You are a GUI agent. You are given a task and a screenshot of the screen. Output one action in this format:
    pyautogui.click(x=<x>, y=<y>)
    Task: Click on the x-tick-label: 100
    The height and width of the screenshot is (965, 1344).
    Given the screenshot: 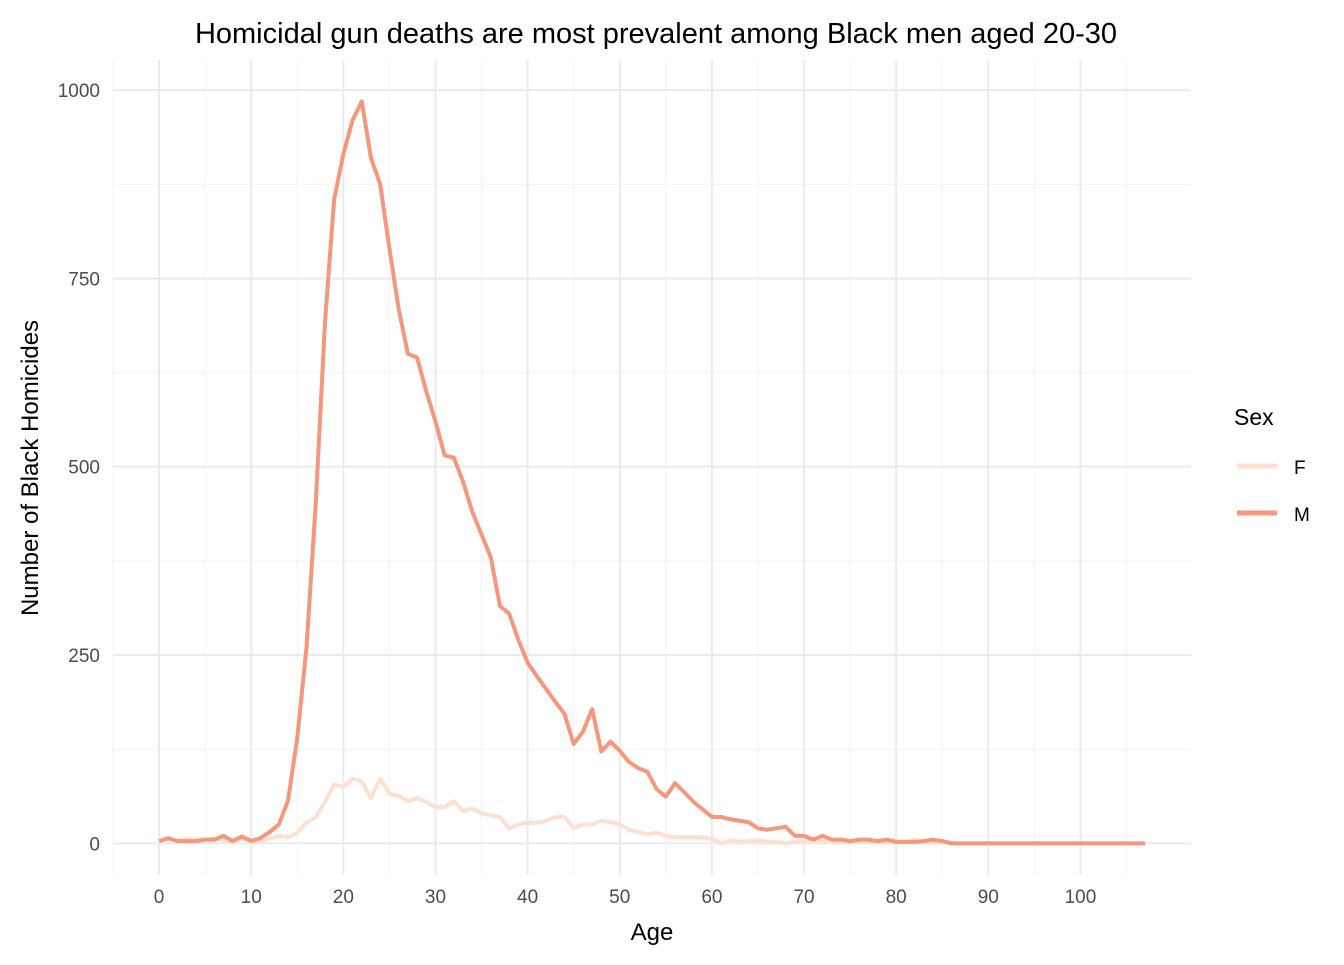 What is the action you would take?
    pyautogui.click(x=1081, y=897)
    